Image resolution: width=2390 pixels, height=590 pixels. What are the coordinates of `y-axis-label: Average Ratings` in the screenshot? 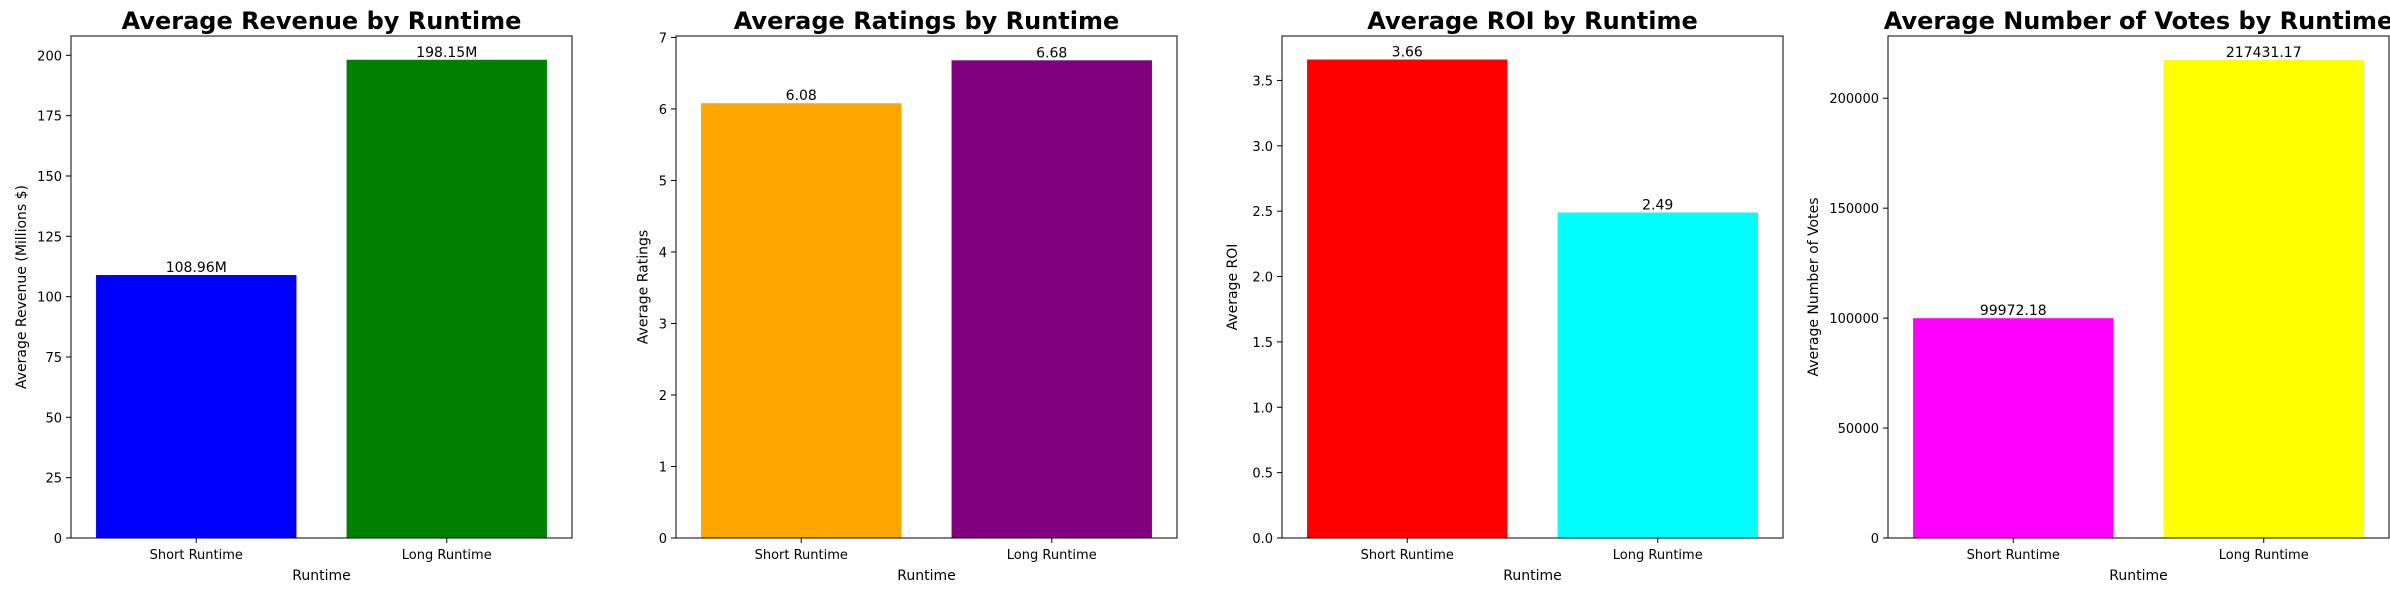 It's located at (644, 287).